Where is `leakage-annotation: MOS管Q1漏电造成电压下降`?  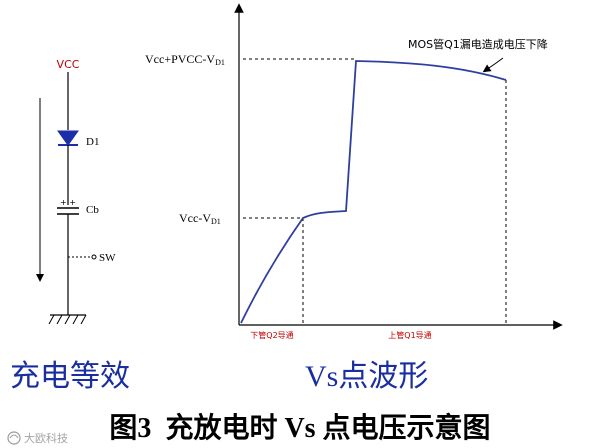 leakage-annotation: MOS管Q1漏电造成电压下降 is located at coordinates (478, 44).